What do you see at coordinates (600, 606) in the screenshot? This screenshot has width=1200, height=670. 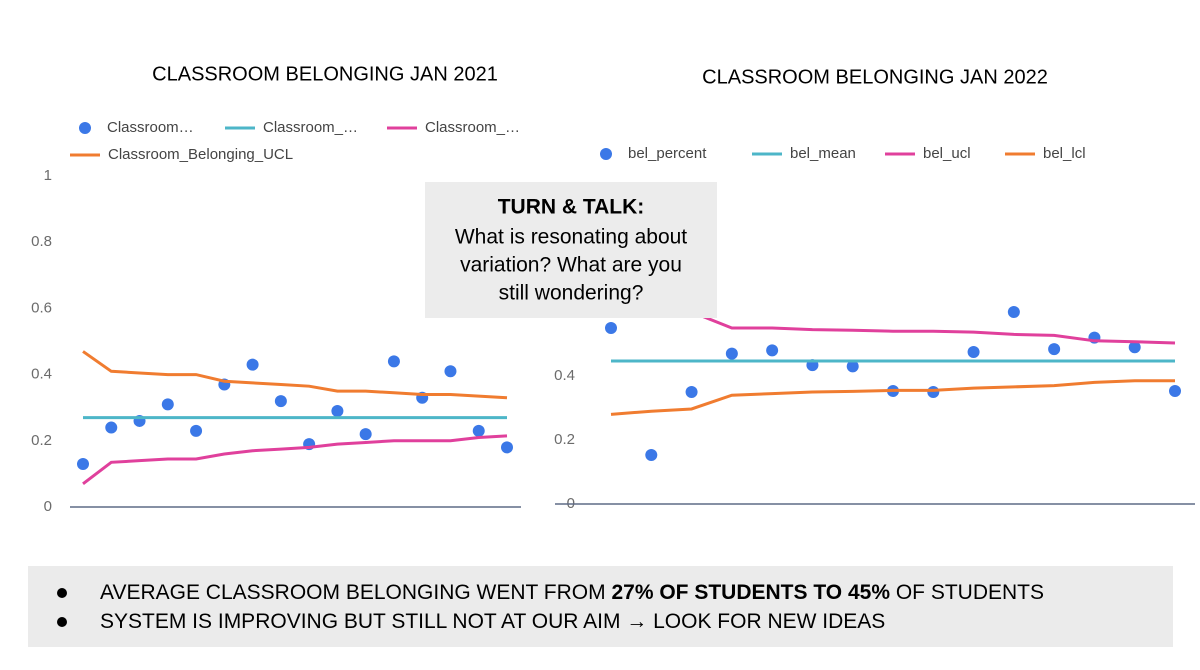 I see `summary-box` at bounding box center [600, 606].